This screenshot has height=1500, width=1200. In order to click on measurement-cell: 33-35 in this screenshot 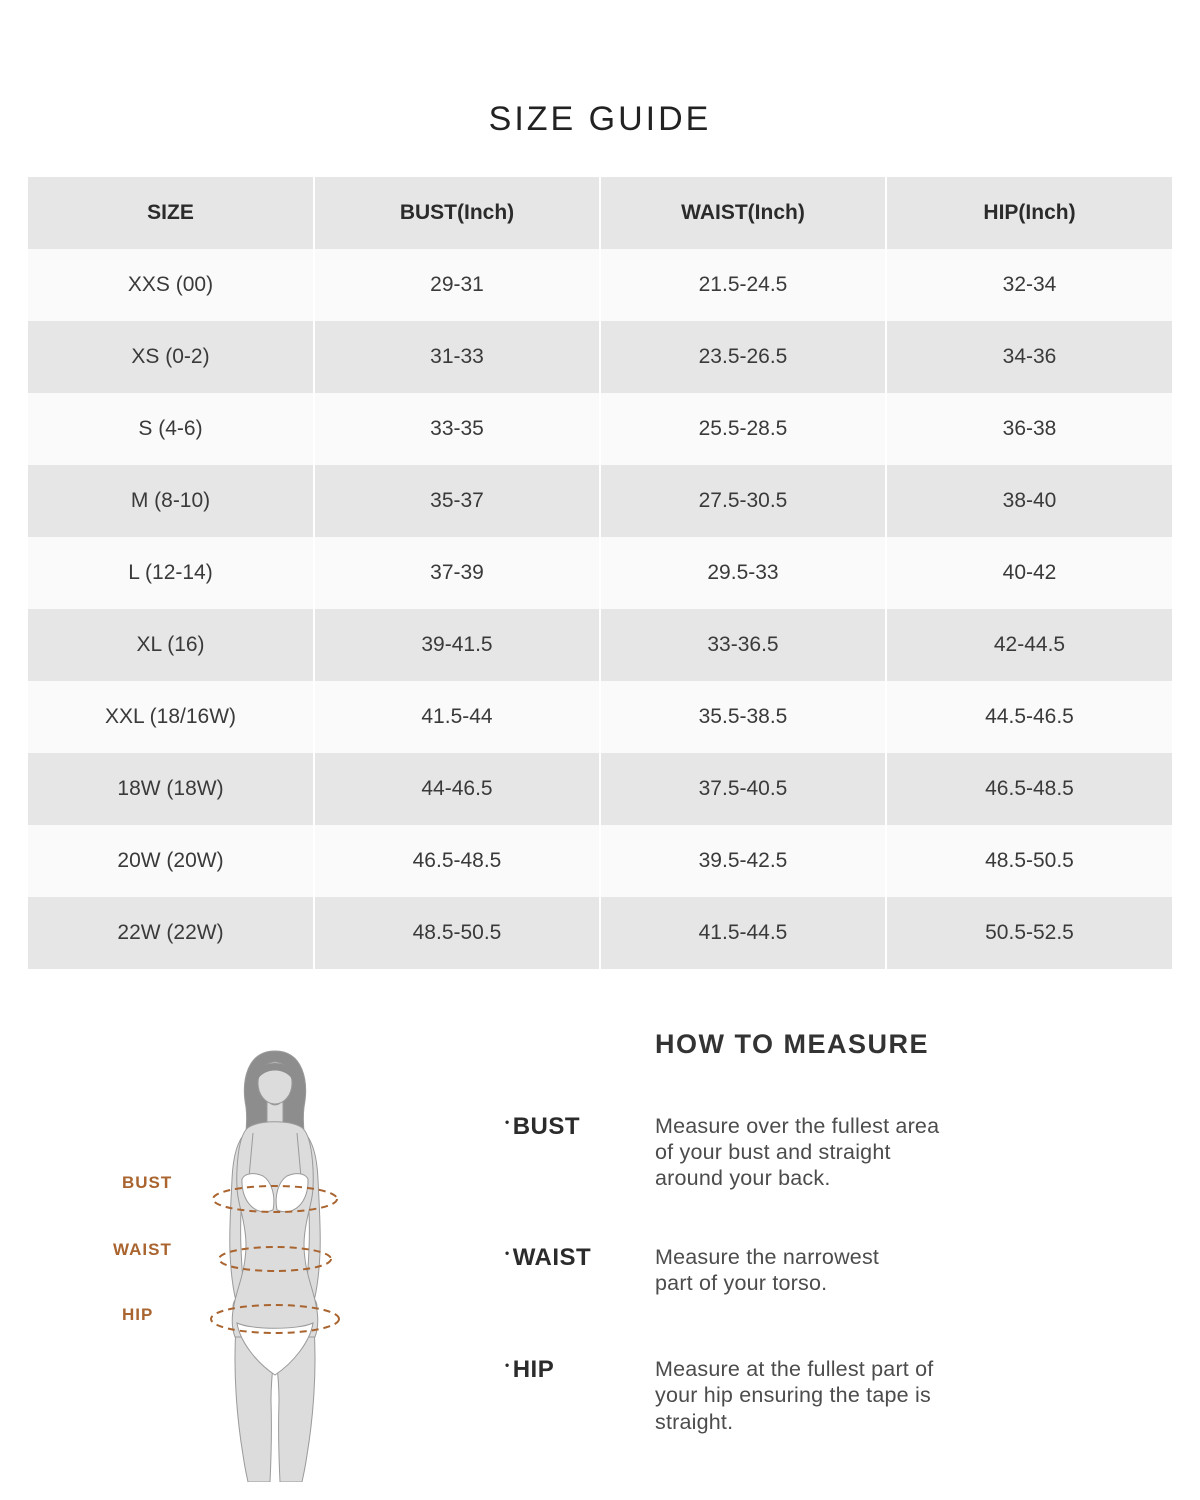, I will do `click(456, 429)`.